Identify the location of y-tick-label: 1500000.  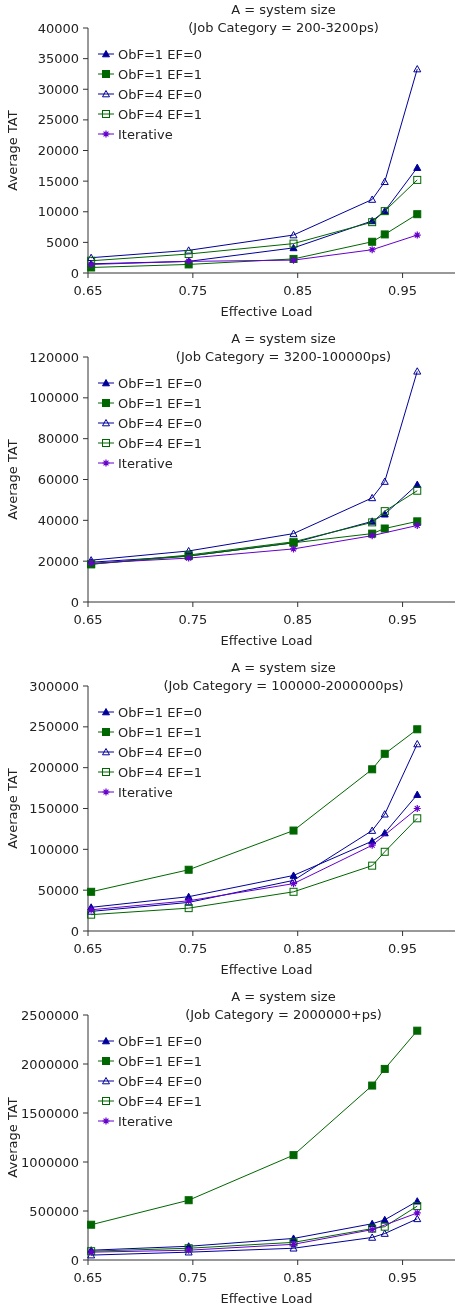
(50, 1113).